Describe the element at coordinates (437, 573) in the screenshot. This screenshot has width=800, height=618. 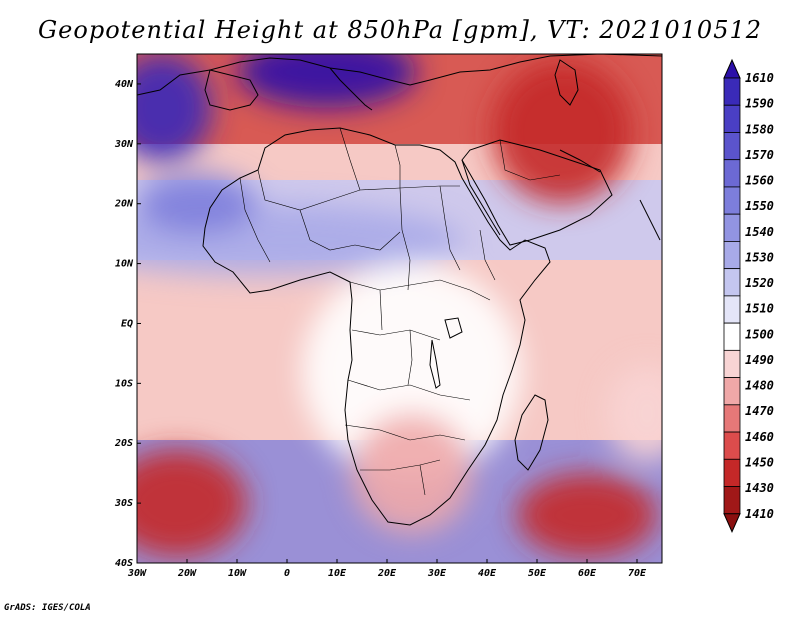
I see `lon-tick-label: 30E` at that location.